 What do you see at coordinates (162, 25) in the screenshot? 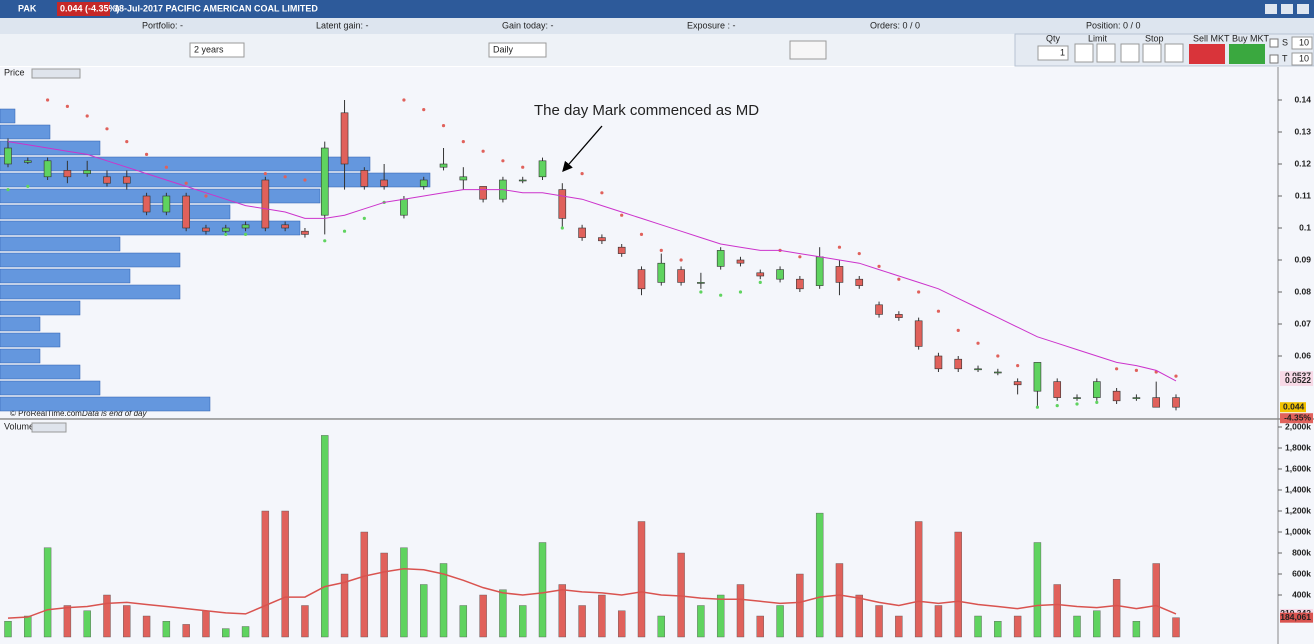
I see `info-item: Portfolio: -` at bounding box center [162, 25].